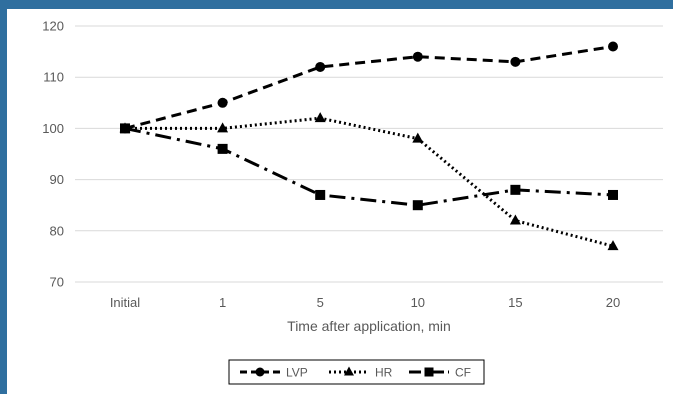 The height and width of the screenshot is (394, 673). What do you see at coordinates (274, 373) in the screenshot?
I see `legend-item-lvp: LVP` at bounding box center [274, 373].